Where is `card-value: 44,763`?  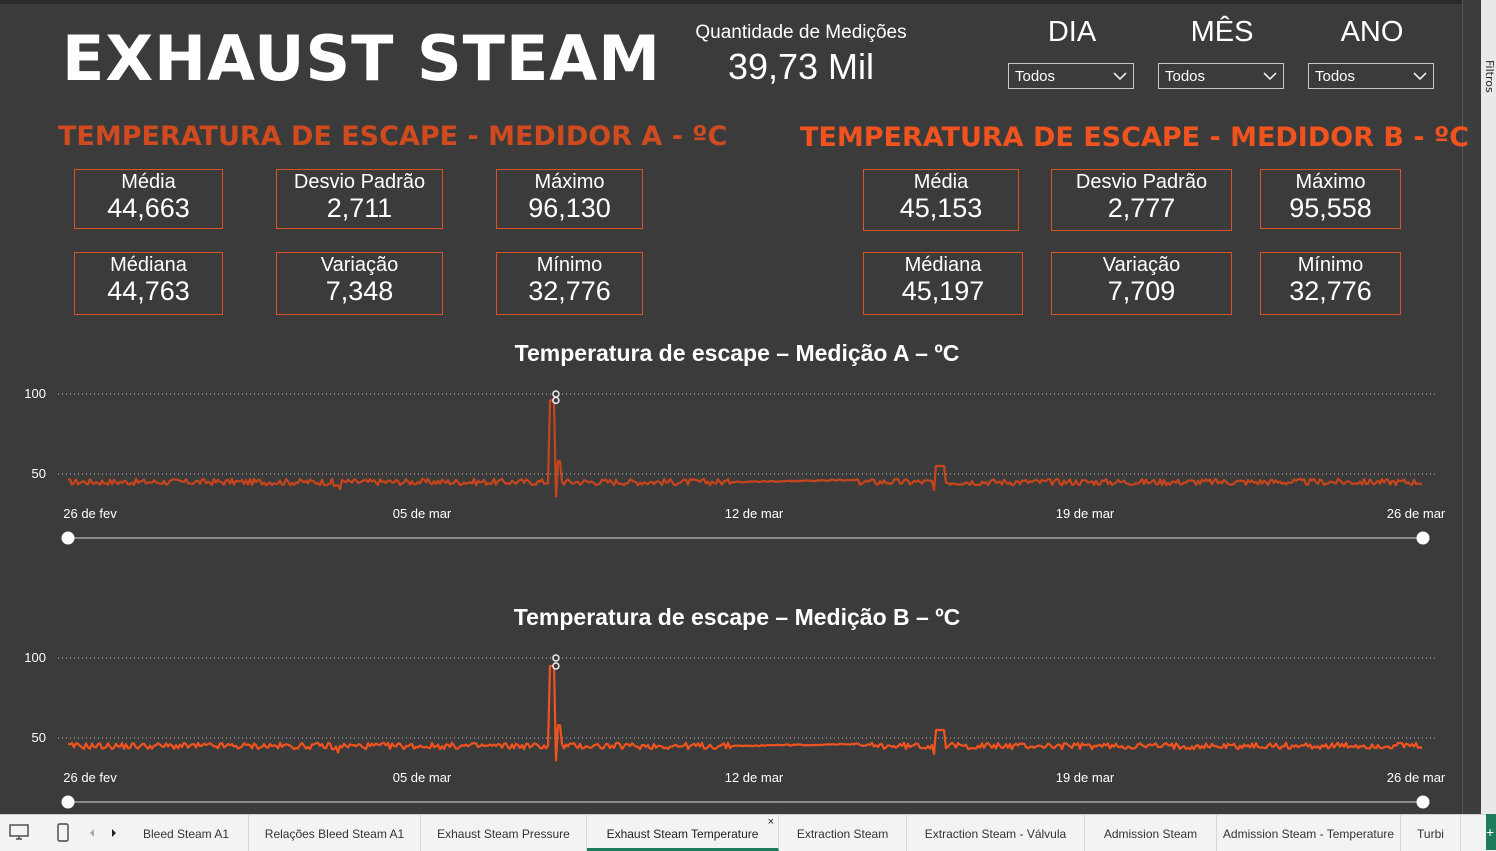
card-value: 44,763 is located at coordinates (148, 291).